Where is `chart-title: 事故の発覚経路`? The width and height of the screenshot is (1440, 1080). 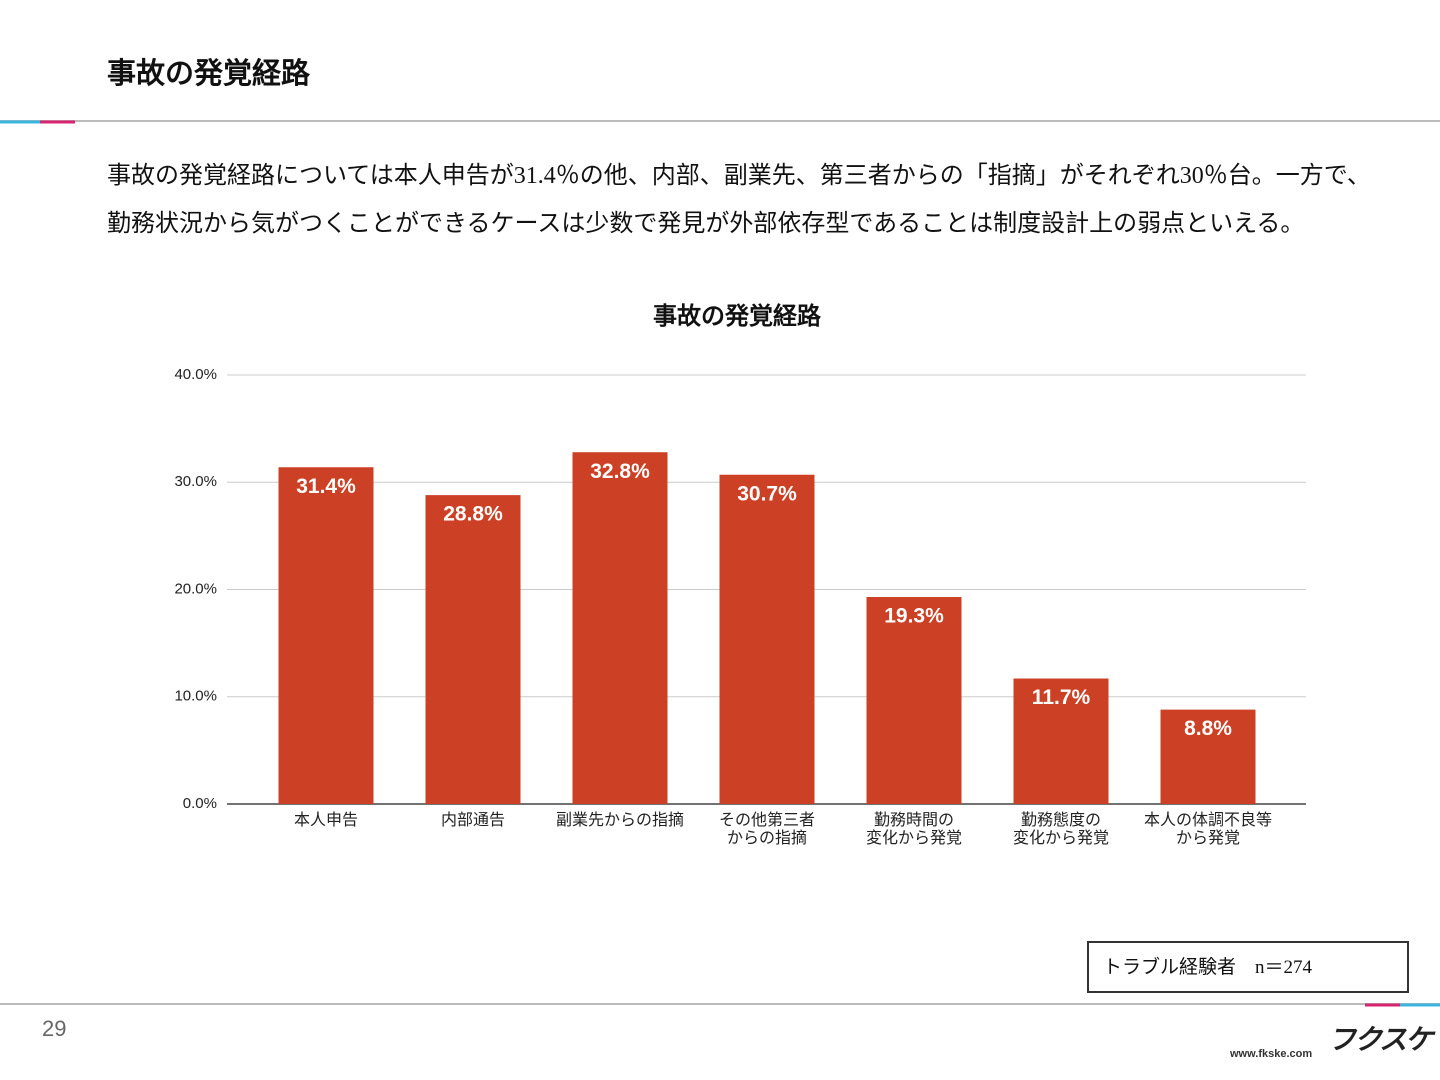 chart-title: 事故の発覚経路 is located at coordinates (737, 317).